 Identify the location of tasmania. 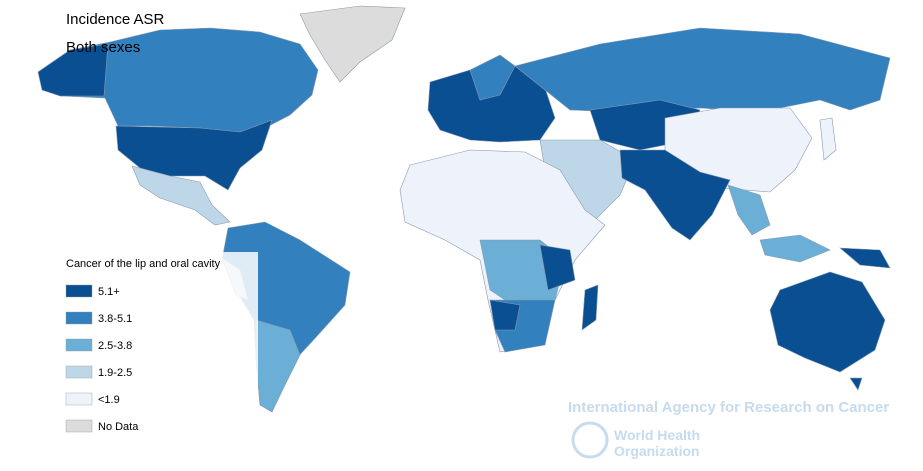
(856, 384).